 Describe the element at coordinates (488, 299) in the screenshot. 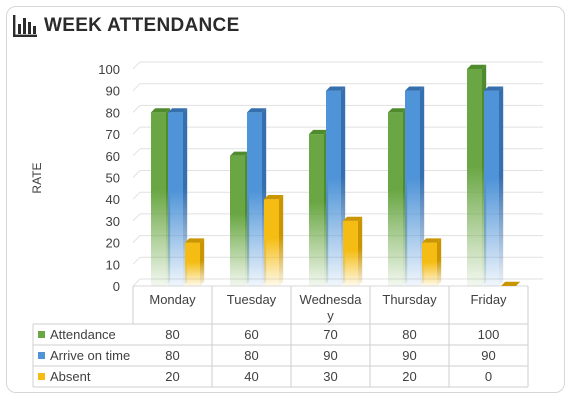

I see `x-tick-label: Friday` at that location.